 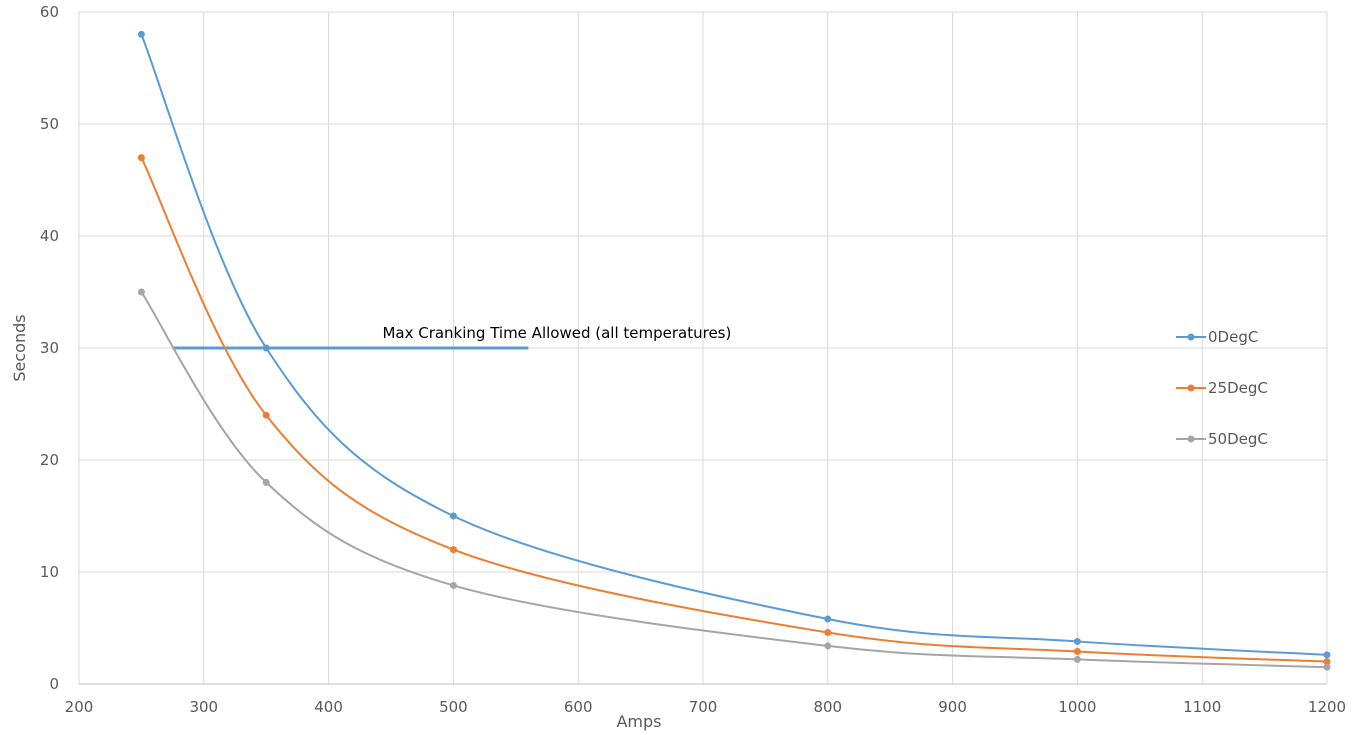 What do you see at coordinates (328, 707) in the screenshot?
I see `x-tick-label: 400` at bounding box center [328, 707].